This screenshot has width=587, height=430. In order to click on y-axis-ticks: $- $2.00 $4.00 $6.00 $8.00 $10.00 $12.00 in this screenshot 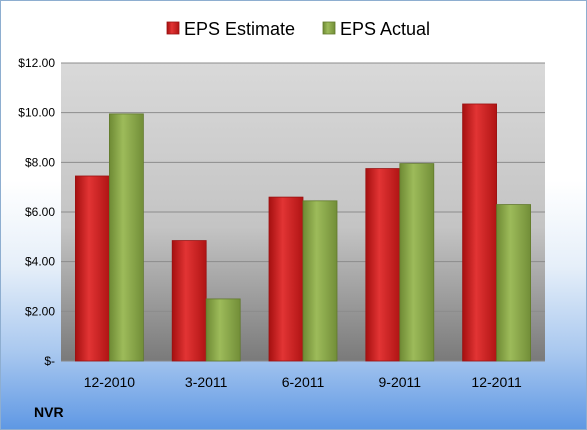, I will do `click(36, 212)`.